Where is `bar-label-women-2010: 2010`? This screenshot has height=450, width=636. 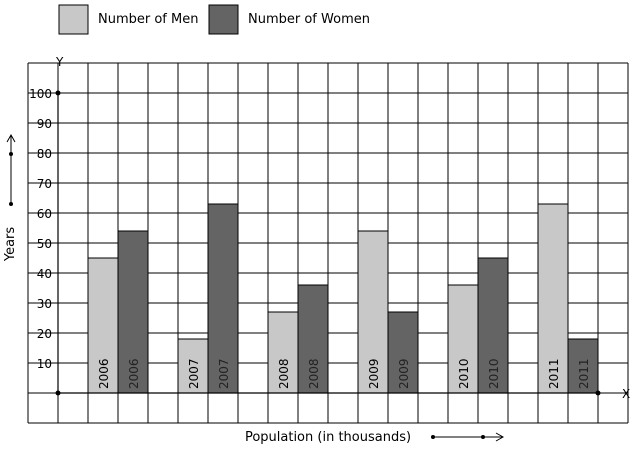
bar-label-women-2010: 2010 is located at coordinates (494, 373).